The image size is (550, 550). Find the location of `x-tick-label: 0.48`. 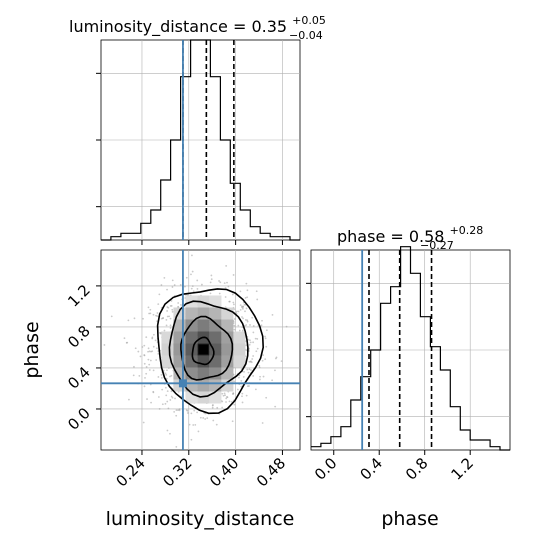

x-tick-label: 0.48 is located at coordinates (271, 472).